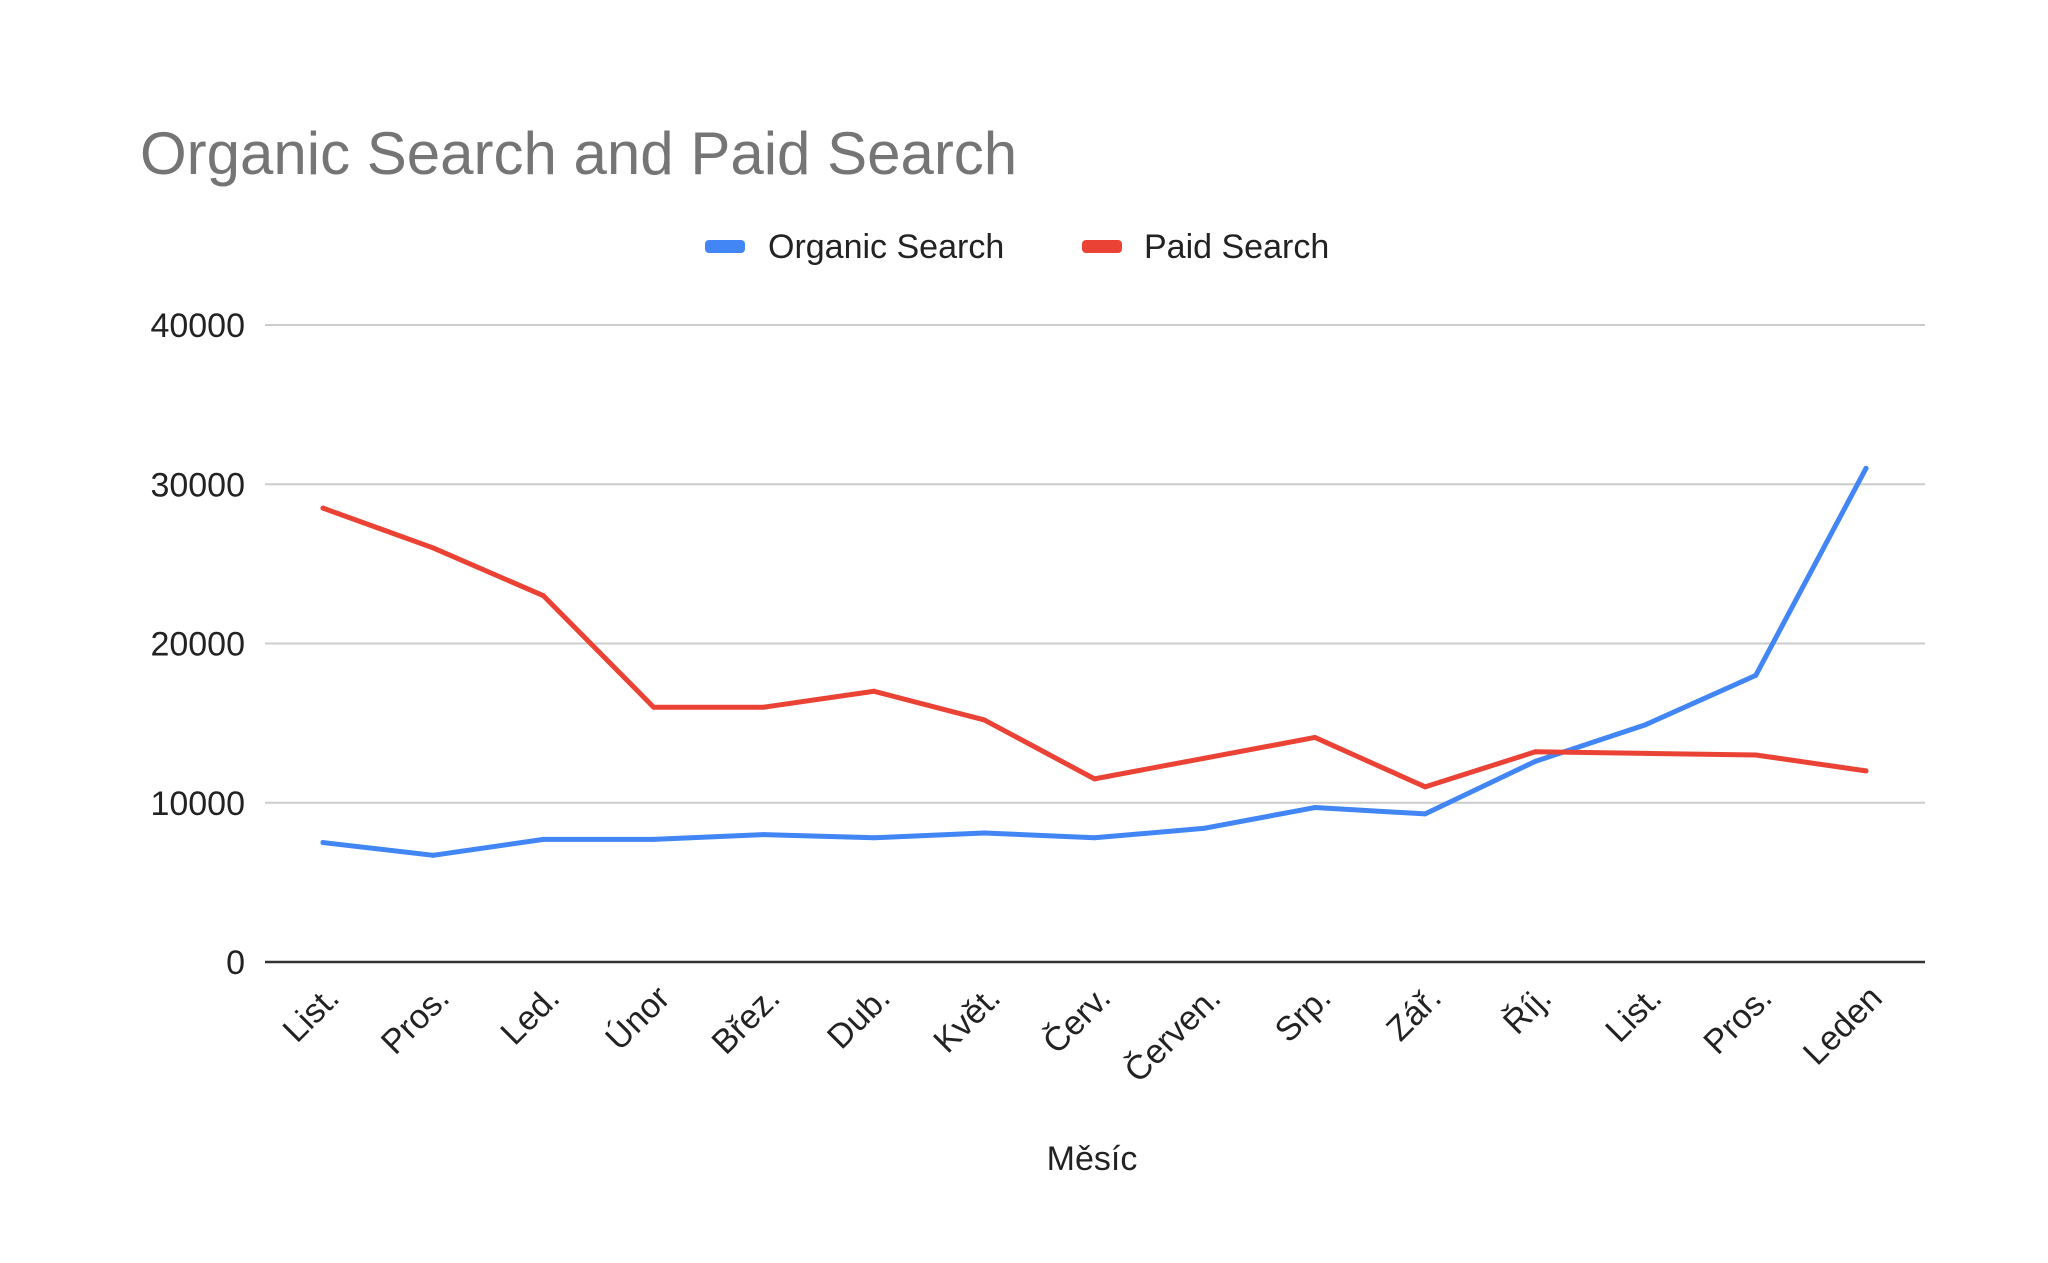 This screenshot has height=1263, width=2048. I want to click on legend-label-paid: Paid Search, so click(1236, 247).